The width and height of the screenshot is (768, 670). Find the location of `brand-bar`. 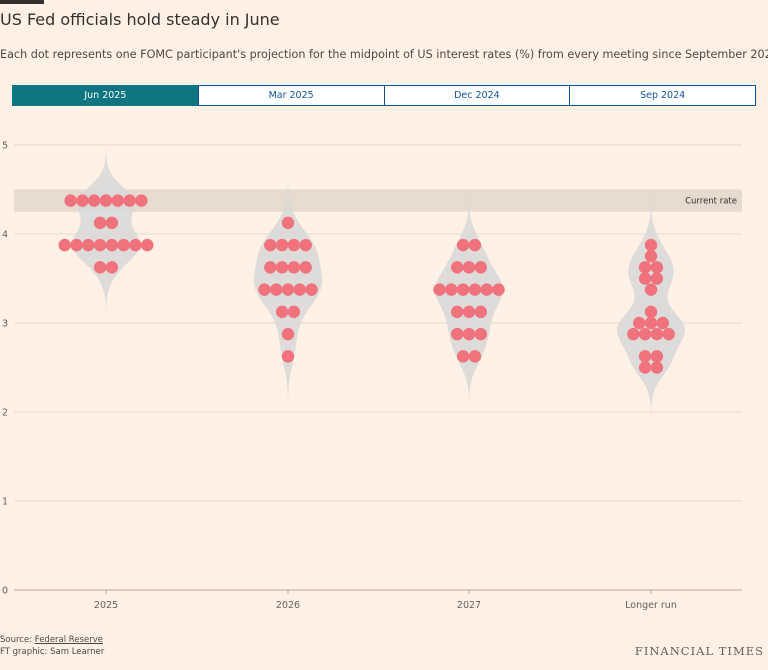

brand-bar is located at coordinates (22, 2).